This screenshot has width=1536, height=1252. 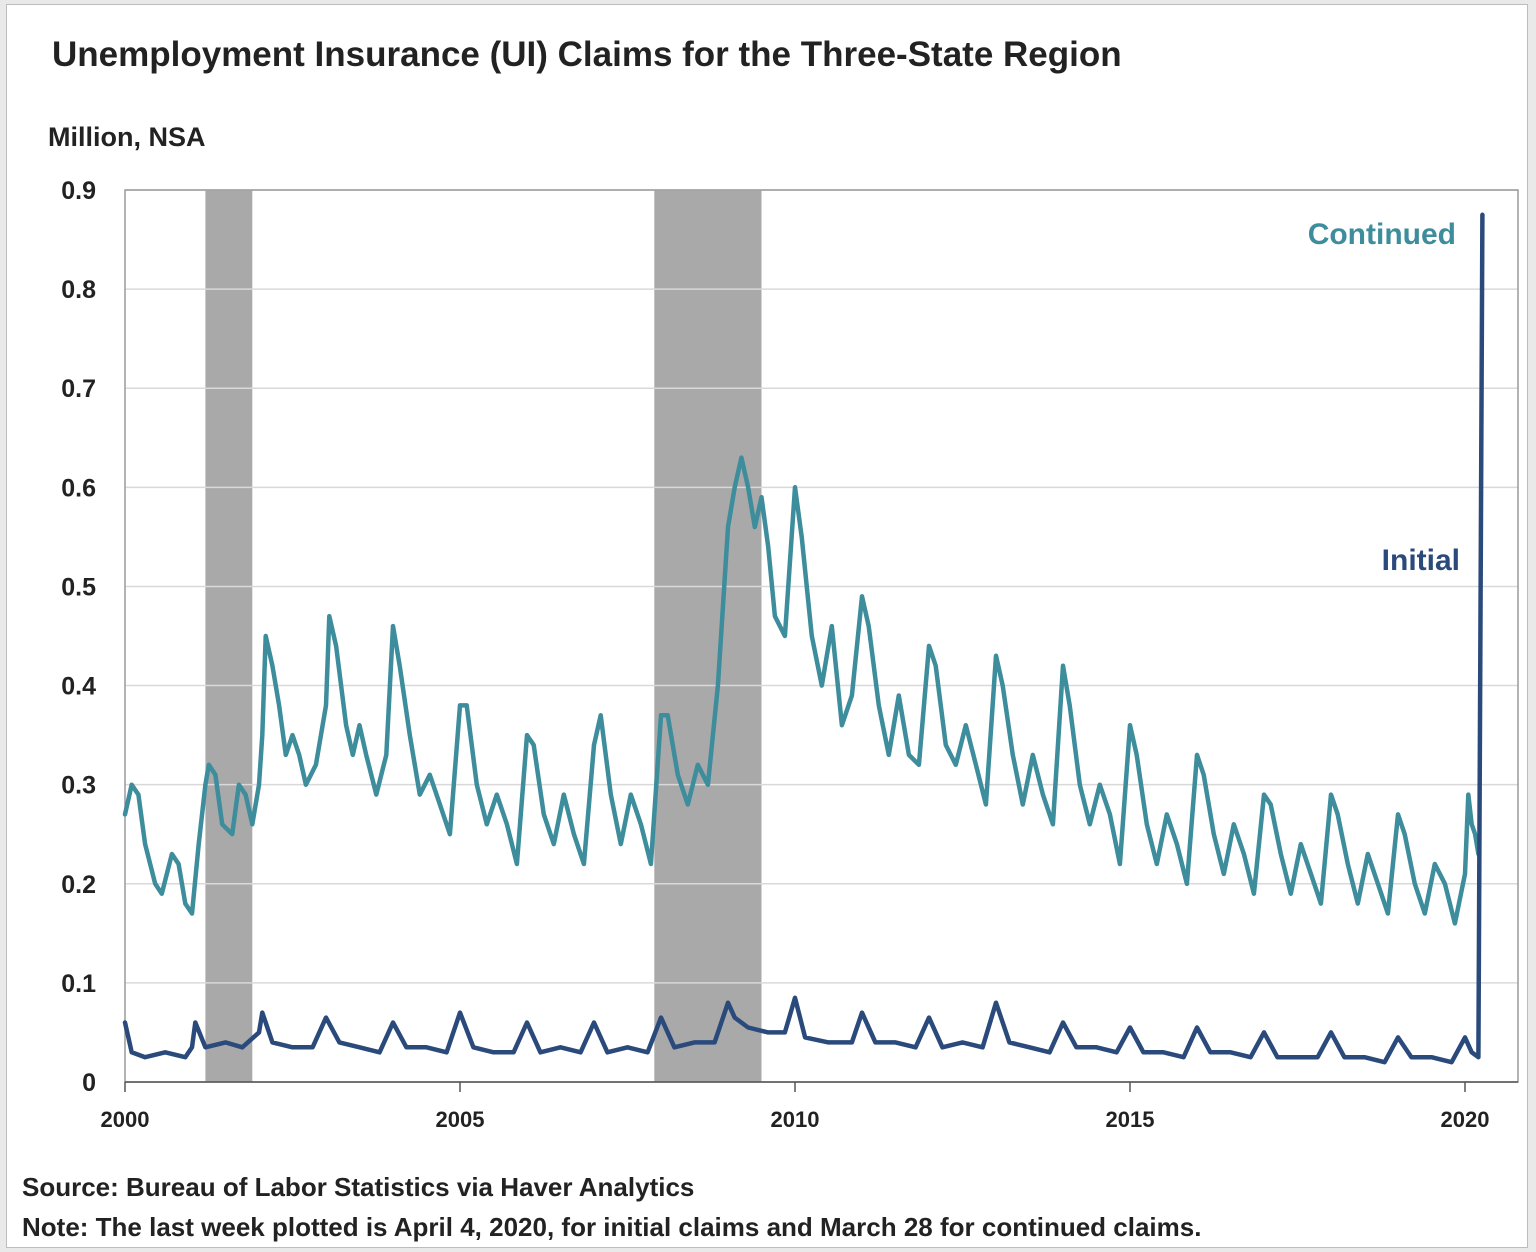 What do you see at coordinates (795, 1119) in the screenshot?
I see `x-tick-label-2: 2010` at bounding box center [795, 1119].